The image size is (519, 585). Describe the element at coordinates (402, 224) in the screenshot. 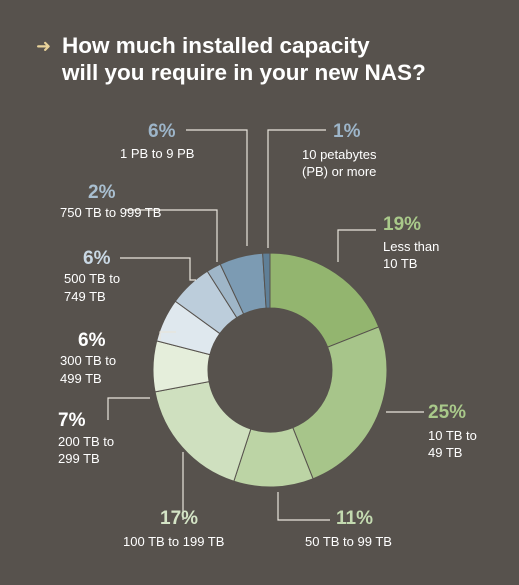

I see `slice-percent-label-1: 19%` at that location.